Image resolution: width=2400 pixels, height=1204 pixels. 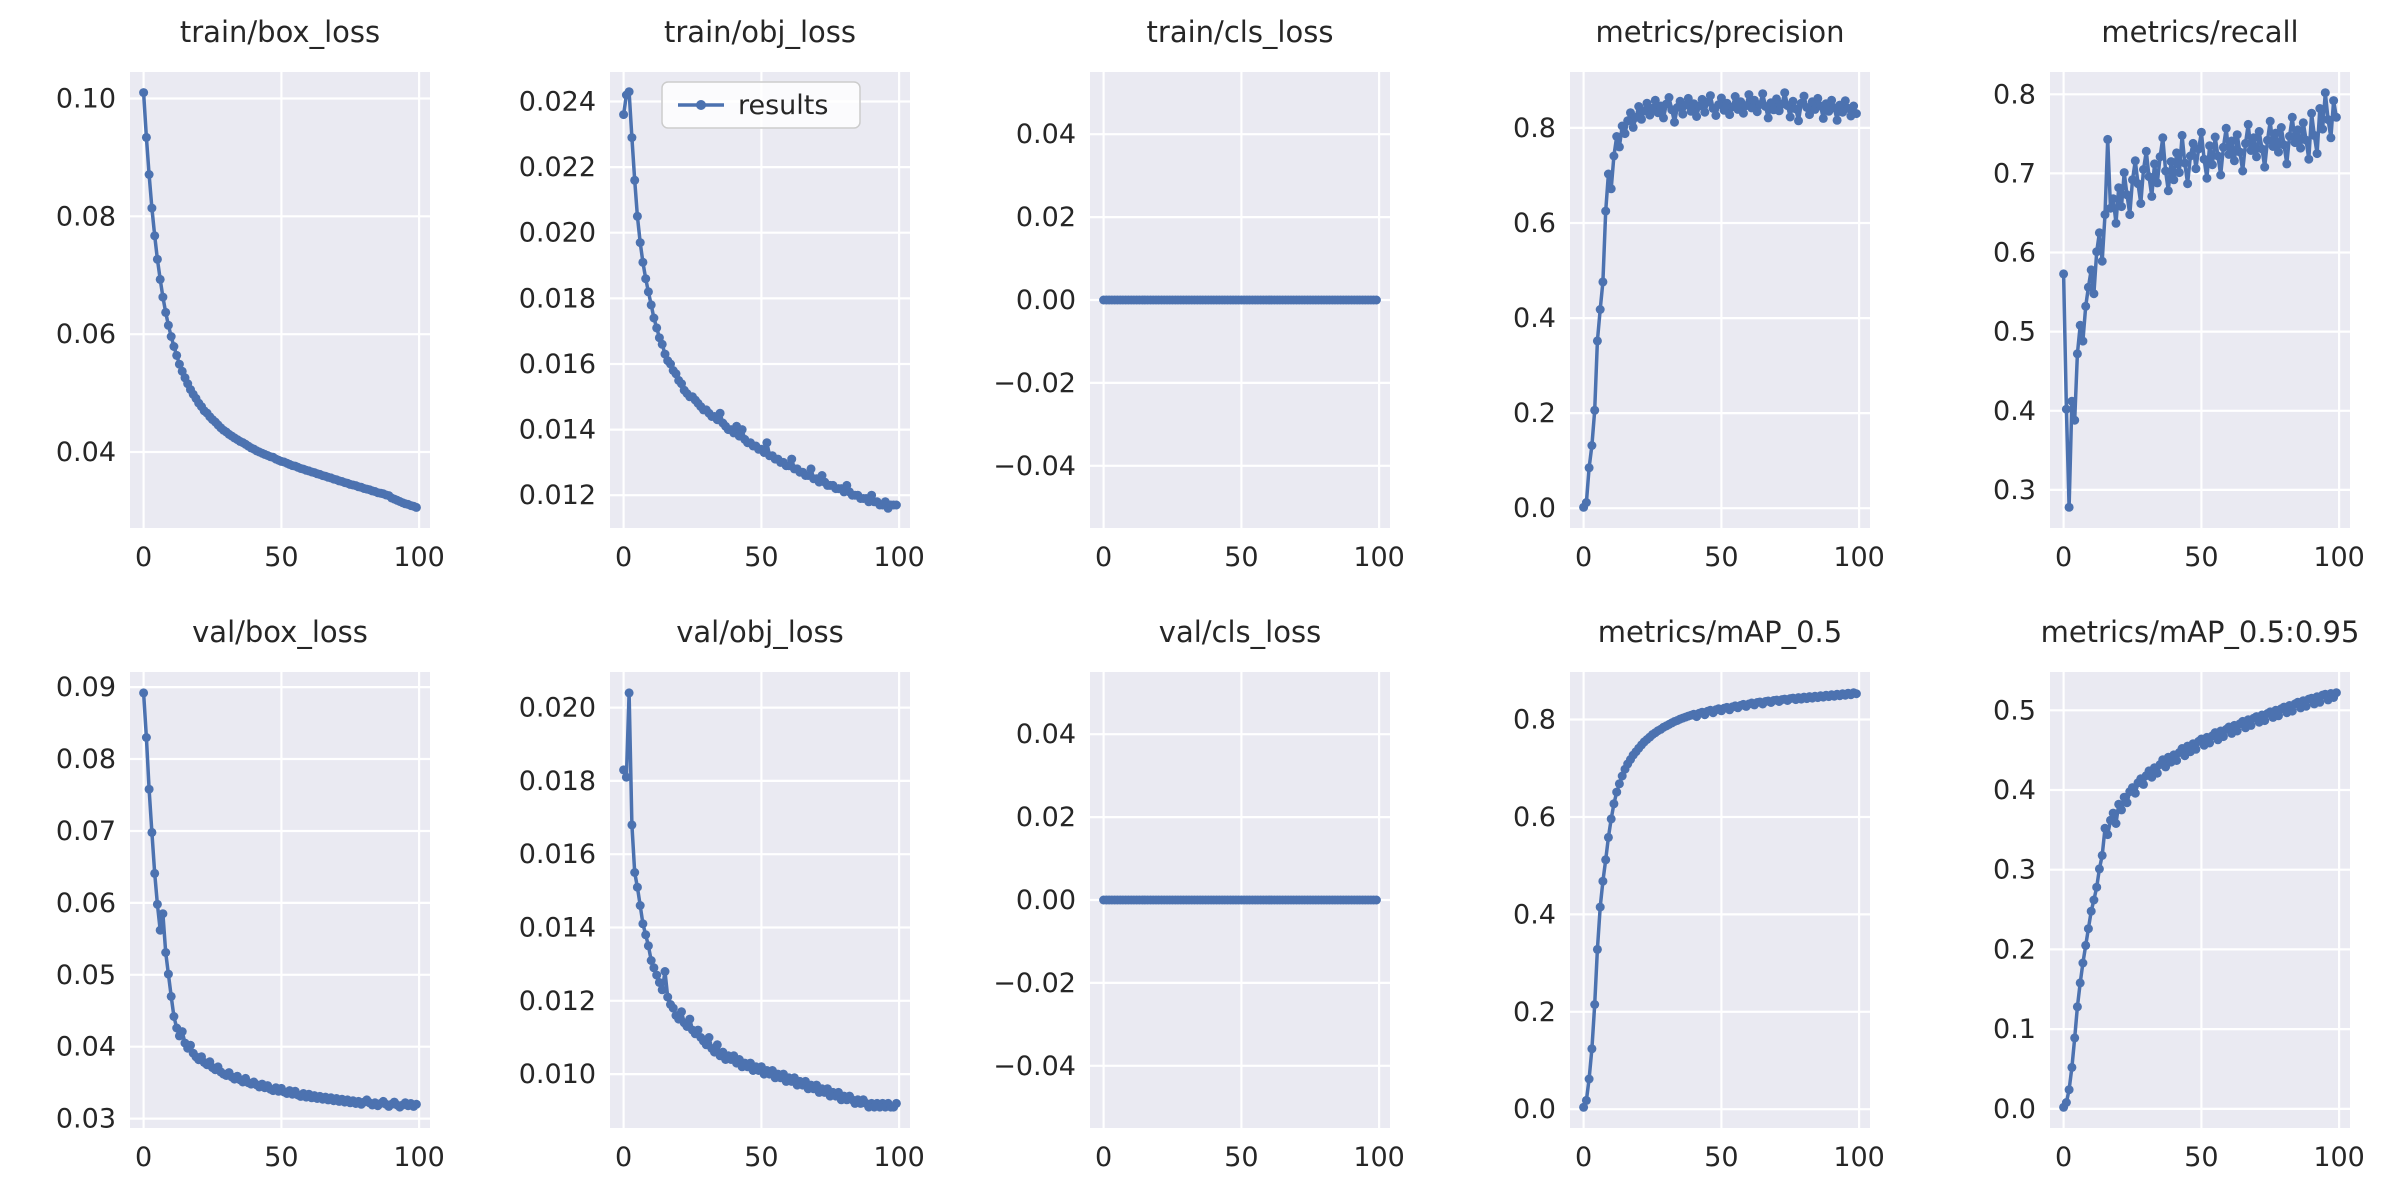 I want to click on legend-marker-icon, so click(x=701, y=105).